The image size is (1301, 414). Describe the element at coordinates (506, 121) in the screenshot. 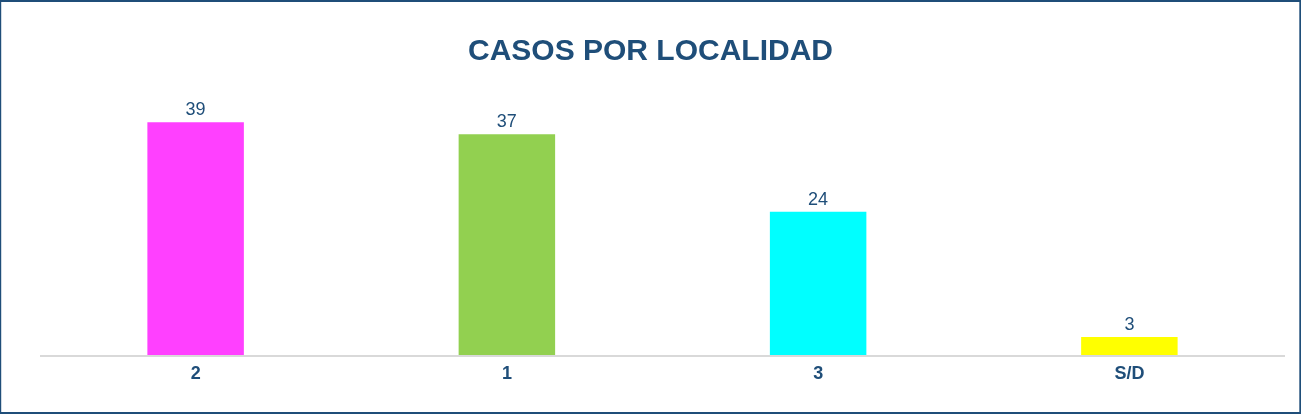

I see `data-label: 37` at that location.